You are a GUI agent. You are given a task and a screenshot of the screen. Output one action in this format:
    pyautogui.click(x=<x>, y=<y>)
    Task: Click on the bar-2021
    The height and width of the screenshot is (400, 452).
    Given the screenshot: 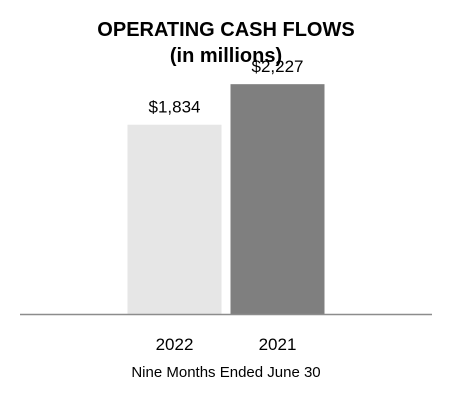 What is the action you would take?
    pyautogui.click(x=277, y=199)
    